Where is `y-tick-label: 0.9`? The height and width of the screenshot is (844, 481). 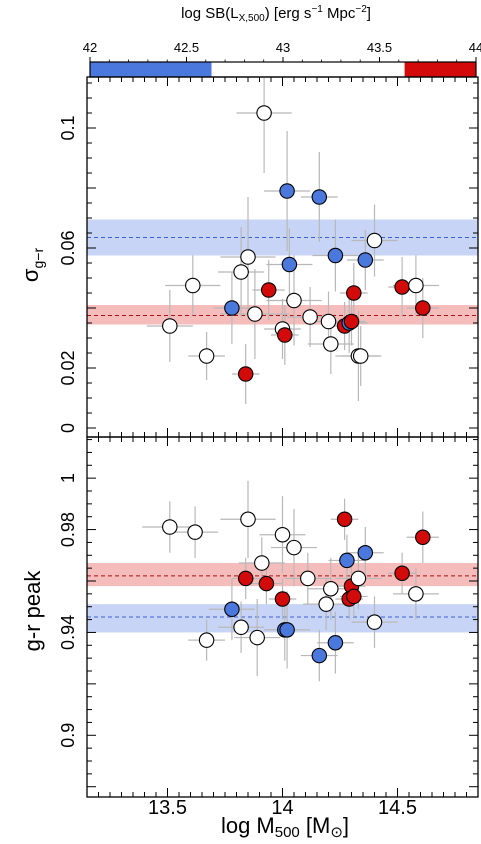 y-tick-label: 0.9 is located at coordinates (68, 735).